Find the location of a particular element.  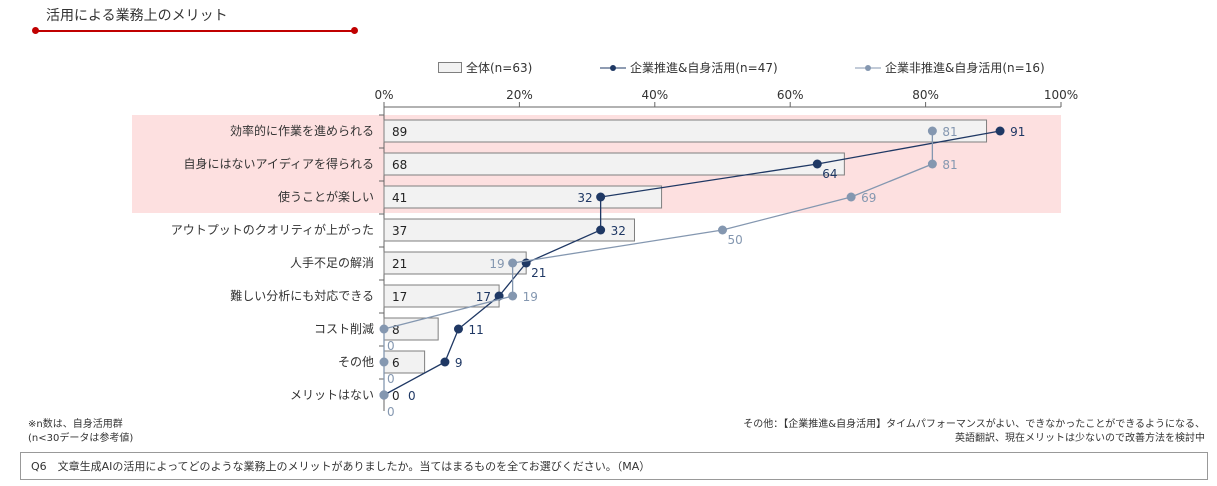

legend-label: 企業非推進&自身活用(n=16) is located at coordinates (965, 68).